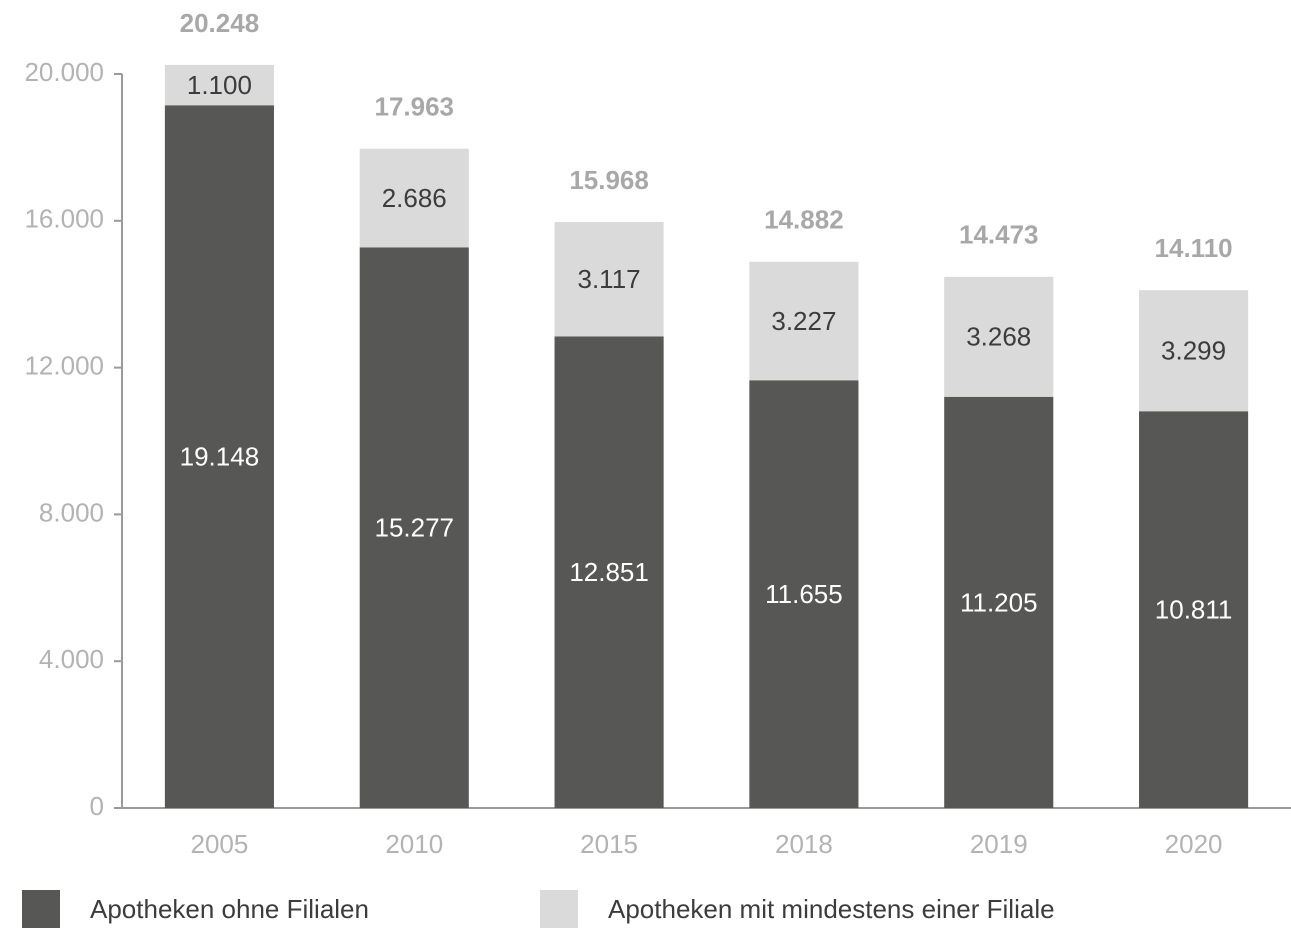 This screenshot has height=930, width=1291. I want to click on value-label: 3.117, so click(609, 279).